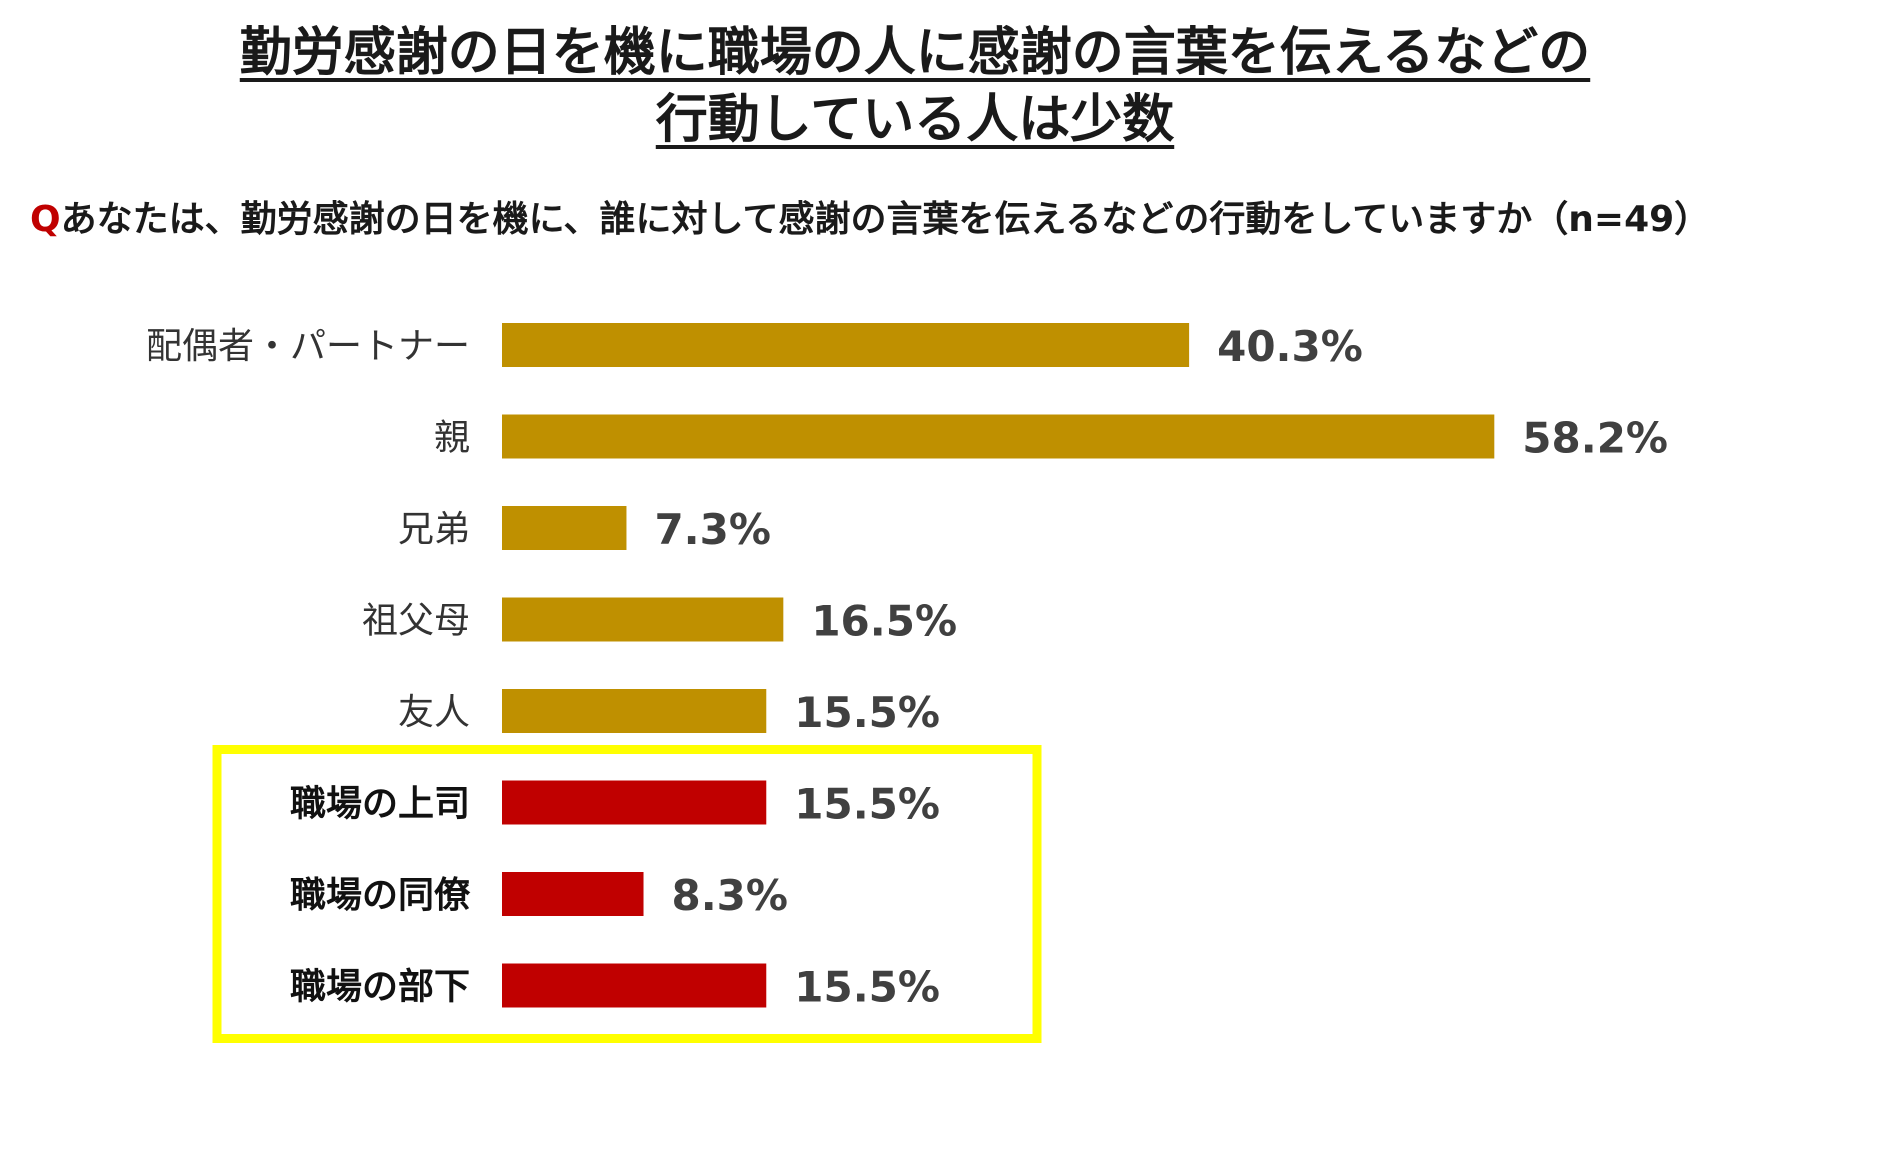 The image size is (1885, 1176). What do you see at coordinates (380, 987) in the screenshot?
I see `category-label: 職場の部下` at bounding box center [380, 987].